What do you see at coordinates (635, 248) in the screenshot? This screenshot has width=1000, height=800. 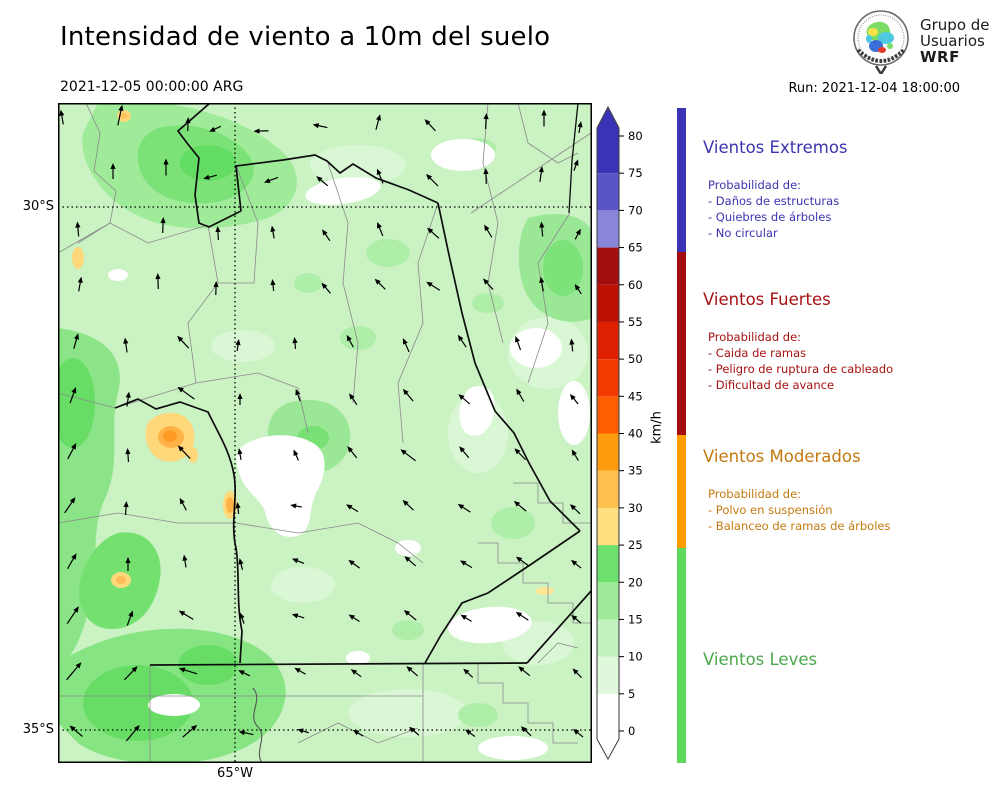 I see `colorbar-tick-label: 65` at bounding box center [635, 248].